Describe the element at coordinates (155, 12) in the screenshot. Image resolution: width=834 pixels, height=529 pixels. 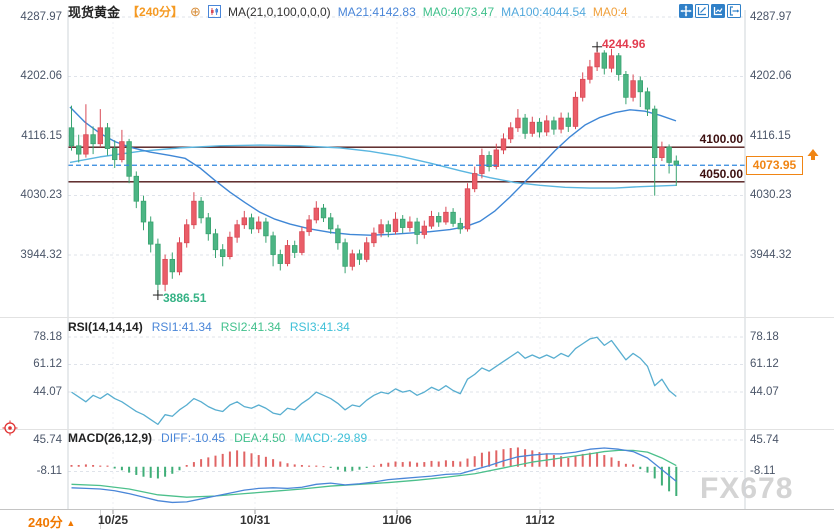
I see `period-badge: 【240分】` at that location.